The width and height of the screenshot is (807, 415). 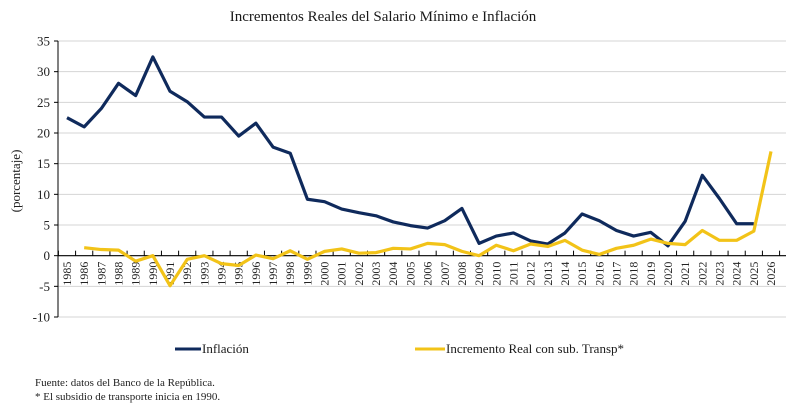 I want to click on legend-item-incremento-real: Incremento Real con sub. Transp*, so click(x=519, y=348).